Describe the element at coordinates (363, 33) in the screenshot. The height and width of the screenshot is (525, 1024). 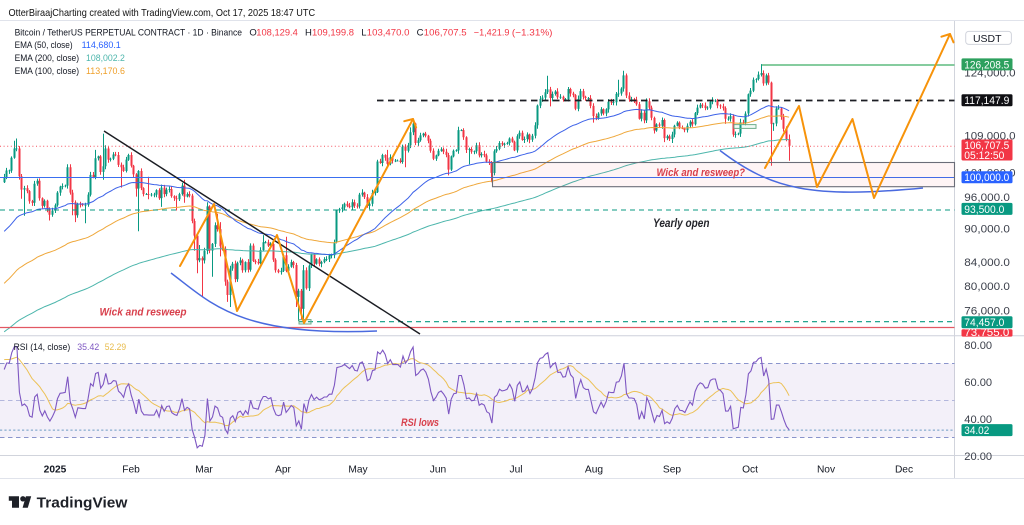
I see `svg-text: L` at that location.